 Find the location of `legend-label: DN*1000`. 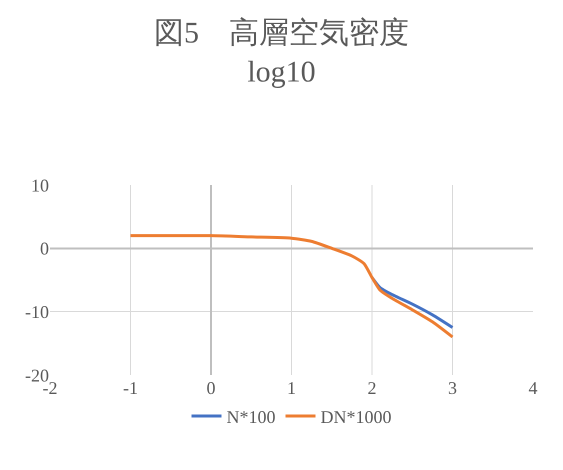

legend-label: DN*1000 is located at coordinates (356, 417).